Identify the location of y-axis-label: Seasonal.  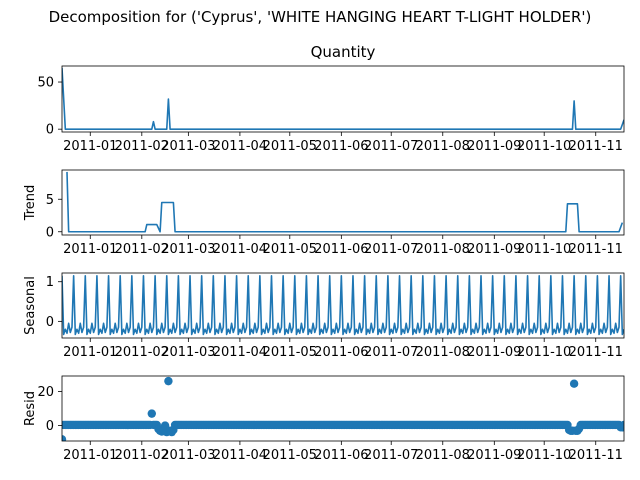
(30, 305).